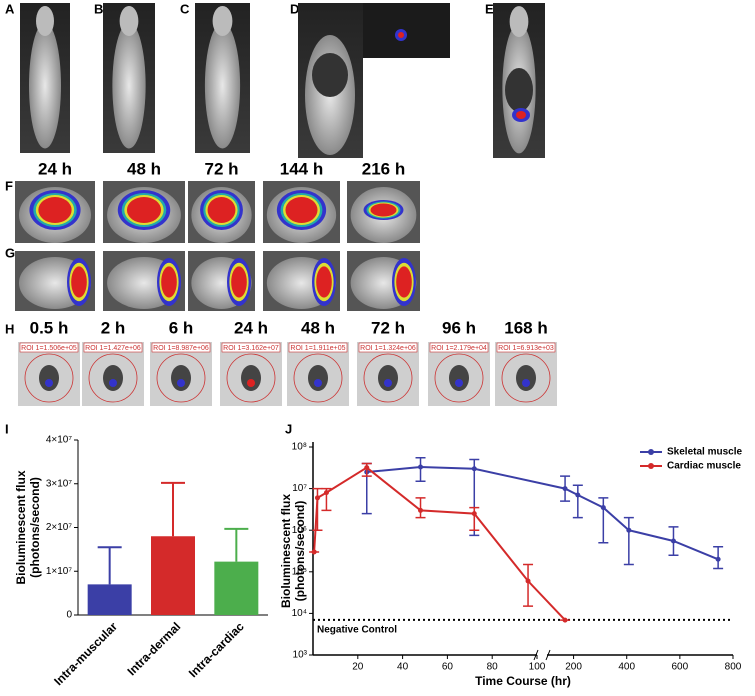 This screenshot has width=755, height=696. Describe the element at coordinates (288, 428) in the screenshot. I see `panel-label: J` at that location.